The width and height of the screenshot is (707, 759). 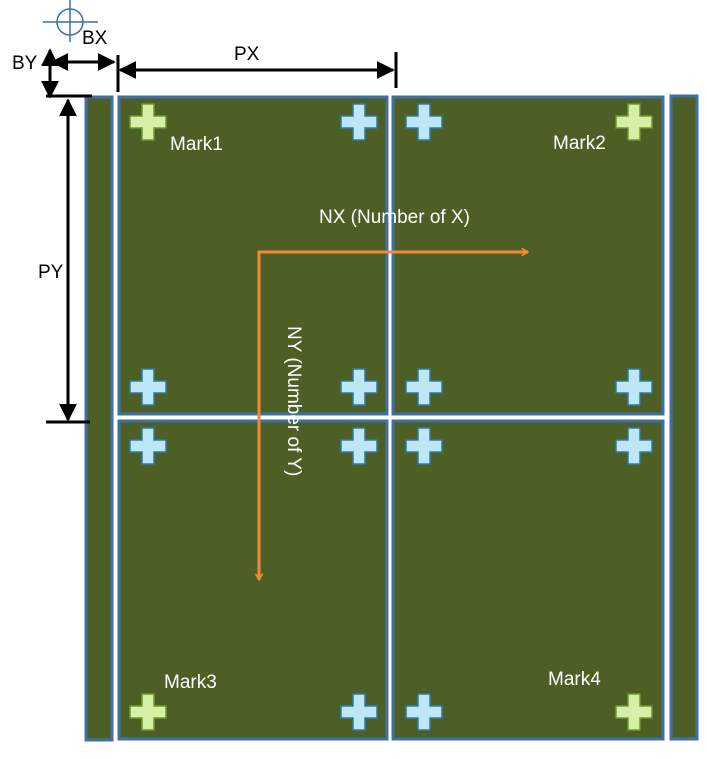 I want to click on mark4-label: Mark4, so click(x=574, y=679).